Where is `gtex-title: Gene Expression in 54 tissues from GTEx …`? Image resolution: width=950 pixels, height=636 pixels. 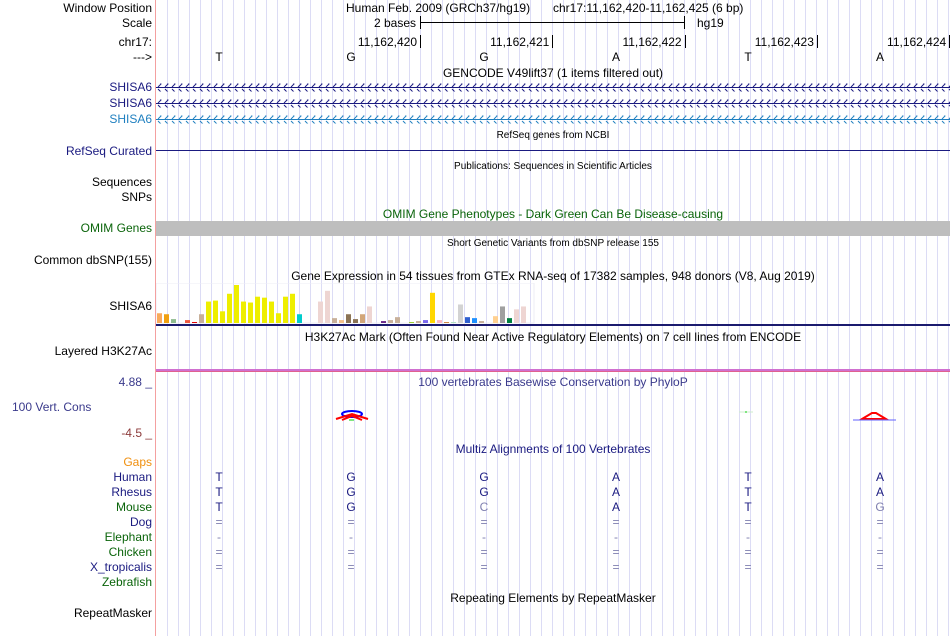 gtex-title: Gene Expression in 54 tissues from GTEx … is located at coordinates (553, 276).